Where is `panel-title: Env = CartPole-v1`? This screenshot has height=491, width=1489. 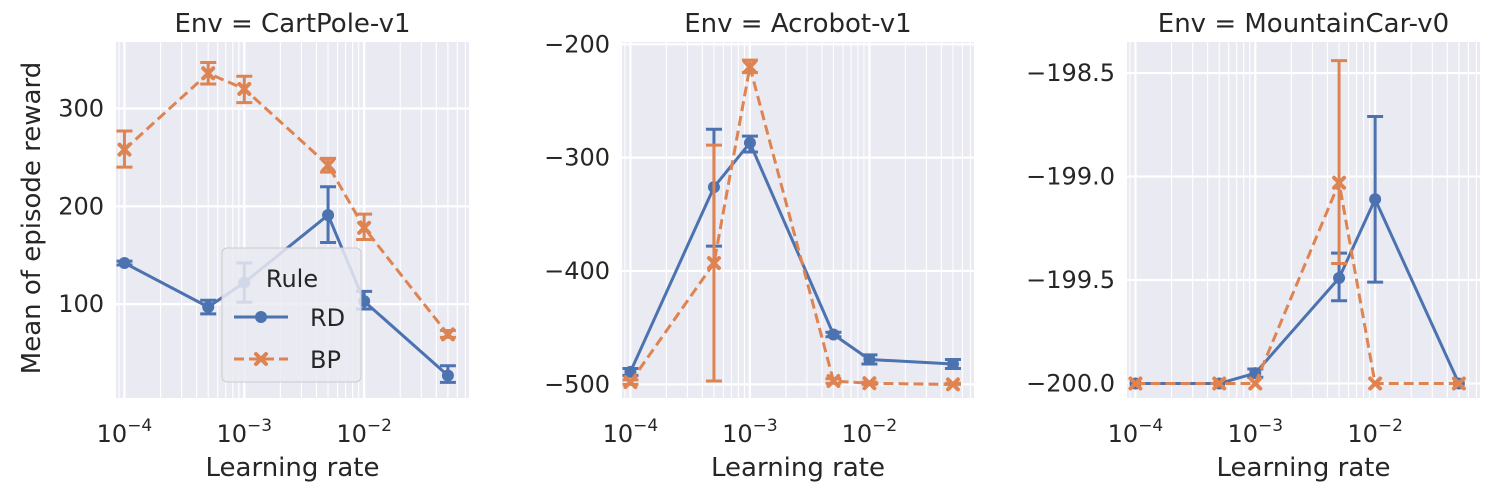
panel-title: Env = CartPole-v1 is located at coordinates (292, 24).